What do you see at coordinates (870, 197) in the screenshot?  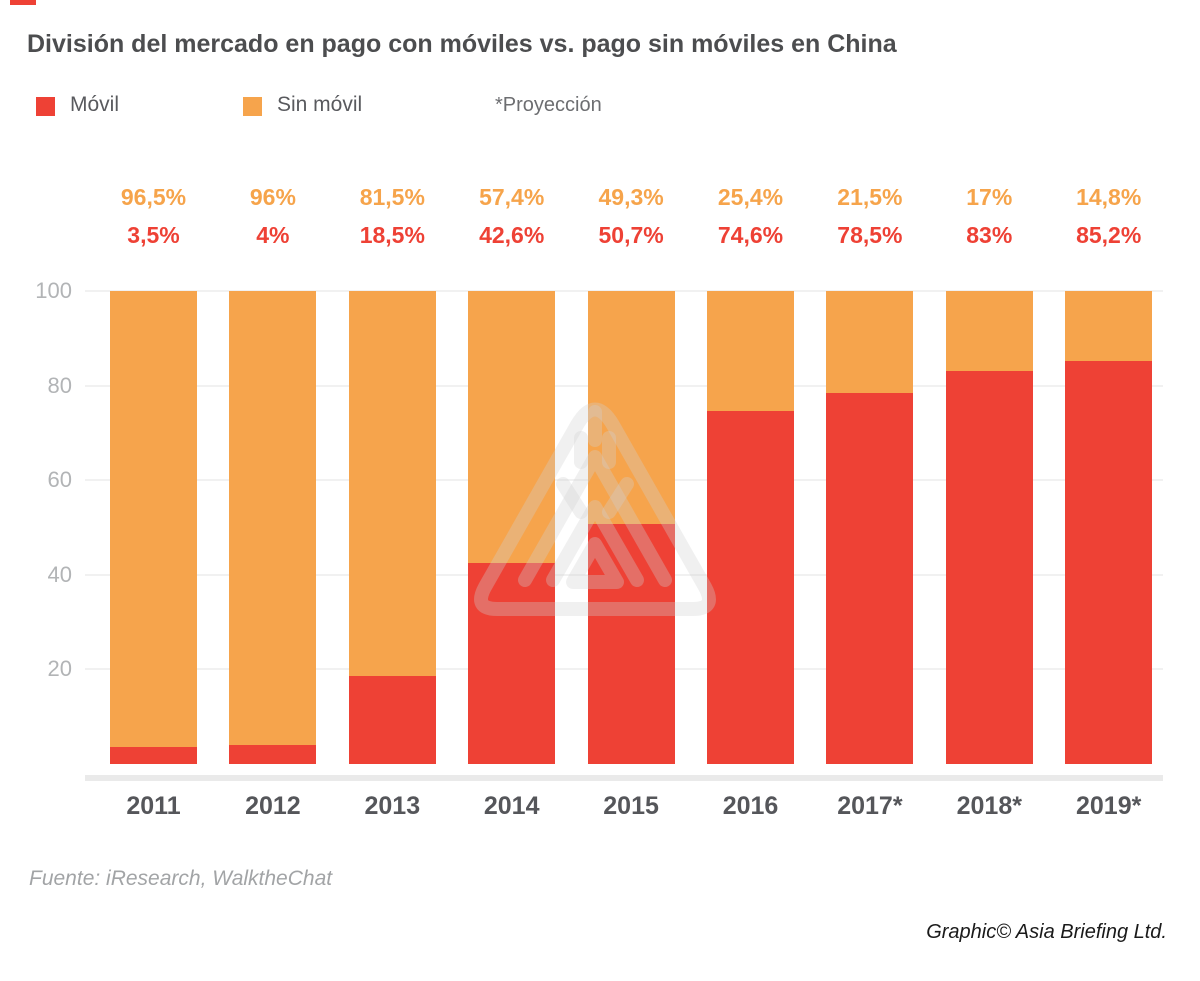 I see `value-label-nonmobile-2017*: 21,5%` at bounding box center [870, 197].